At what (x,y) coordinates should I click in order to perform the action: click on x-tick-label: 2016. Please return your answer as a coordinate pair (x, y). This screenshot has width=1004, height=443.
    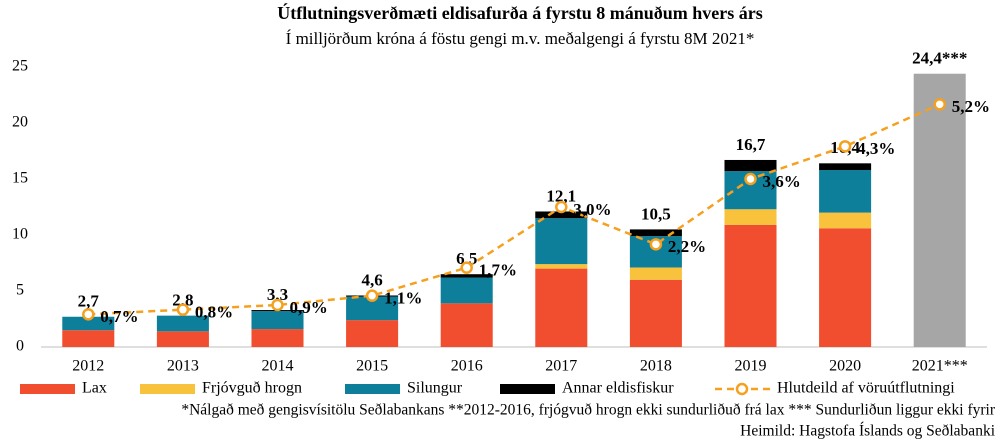
    Looking at the image, I should click on (467, 366).